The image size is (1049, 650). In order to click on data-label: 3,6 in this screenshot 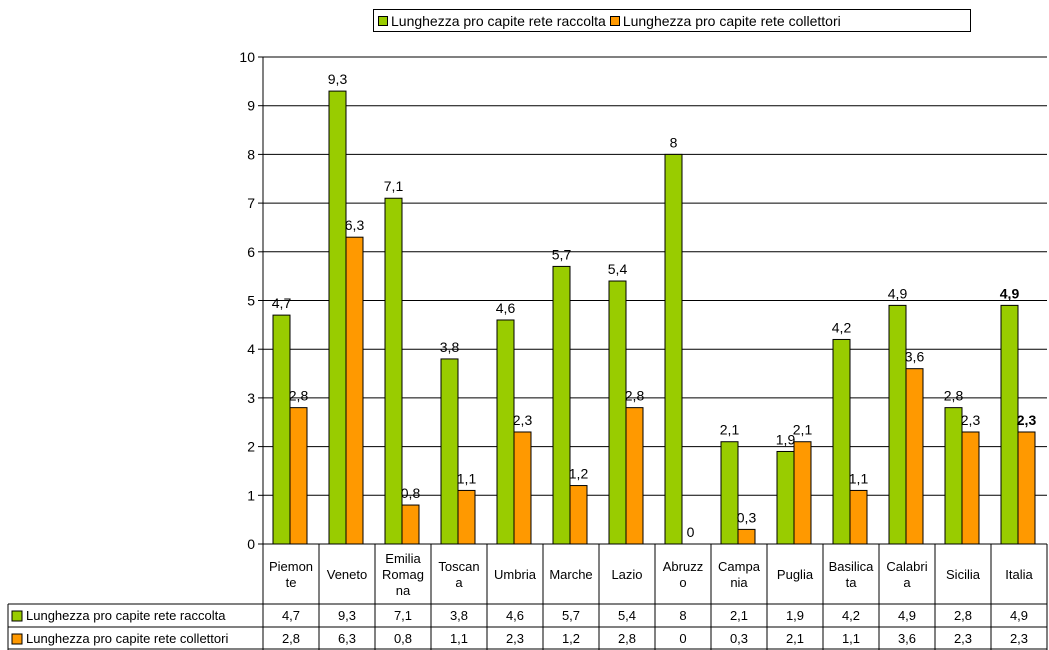, I will do `click(915, 357)`.